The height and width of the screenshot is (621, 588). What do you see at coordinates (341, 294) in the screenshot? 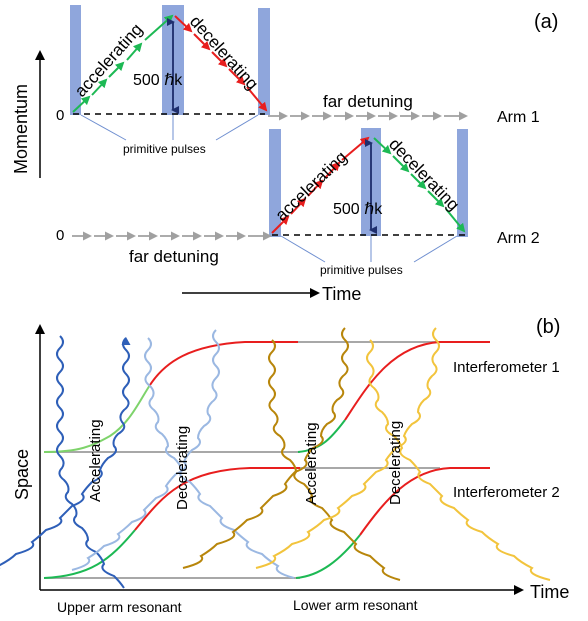
I see `time-axis-label: Time` at bounding box center [341, 294].